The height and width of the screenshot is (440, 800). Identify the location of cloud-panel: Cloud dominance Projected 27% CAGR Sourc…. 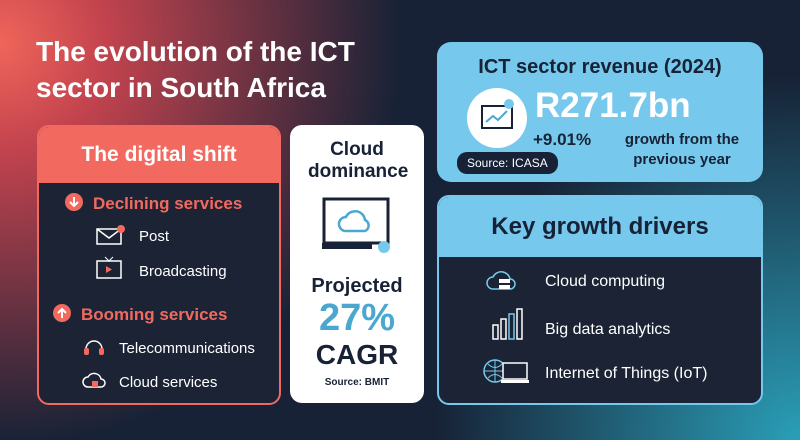
(357, 264).